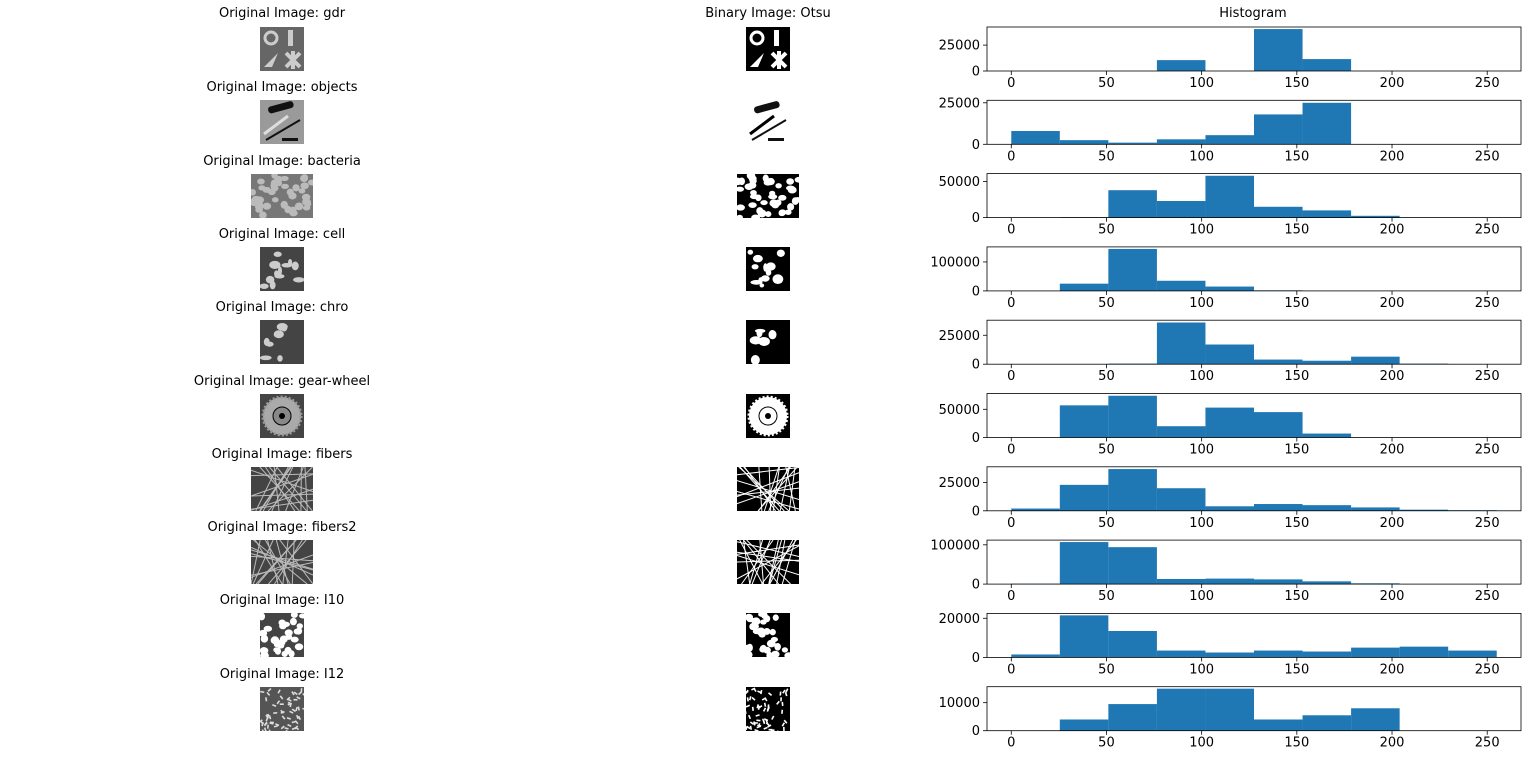  I want to click on histogram-panel: 0 50 100 150 200 250 0 20000, so click(1230, 644).